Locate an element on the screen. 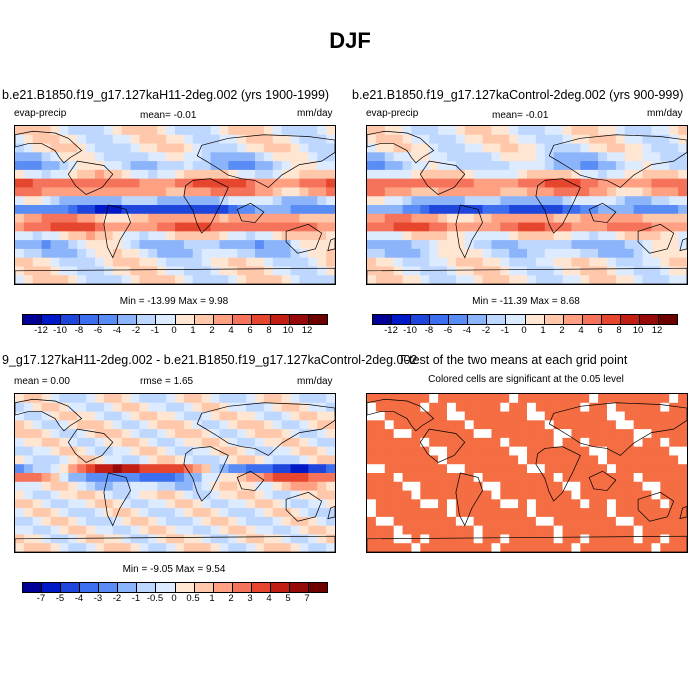 This screenshot has height=700, width=700. colorbar-tick-label: 6 is located at coordinates (250, 330).